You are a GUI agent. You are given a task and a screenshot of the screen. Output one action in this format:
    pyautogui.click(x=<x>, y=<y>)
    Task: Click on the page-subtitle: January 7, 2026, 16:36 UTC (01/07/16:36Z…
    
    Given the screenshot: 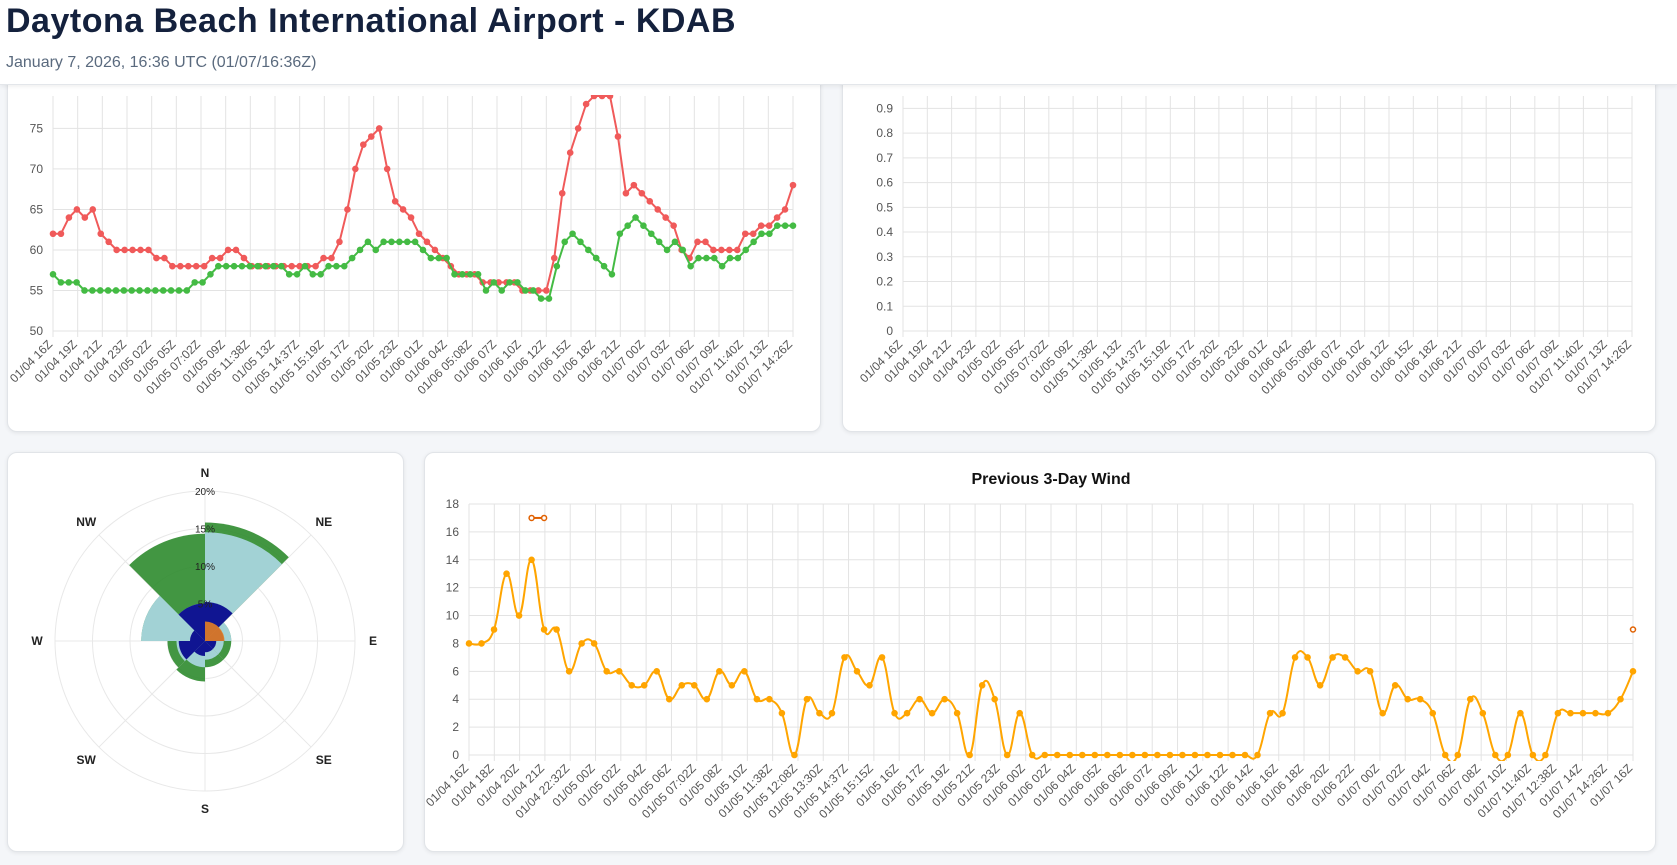 What is the action you would take?
    pyautogui.click(x=161, y=62)
    